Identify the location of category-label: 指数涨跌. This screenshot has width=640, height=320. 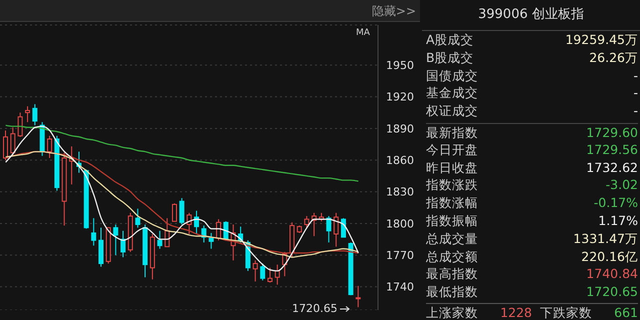
(452, 185).